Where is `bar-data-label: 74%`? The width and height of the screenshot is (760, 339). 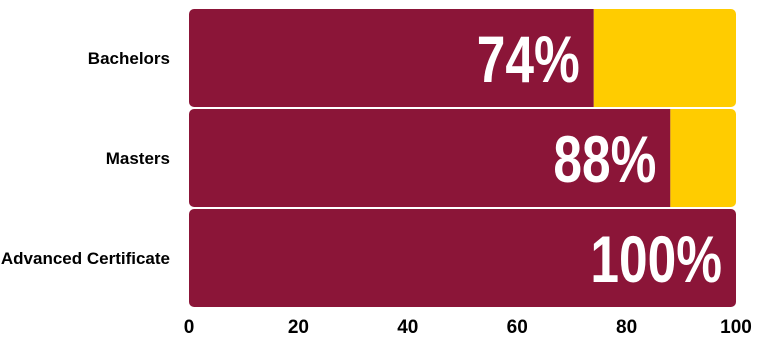
bar-data-label: 74% is located at coordinates (528, 59).